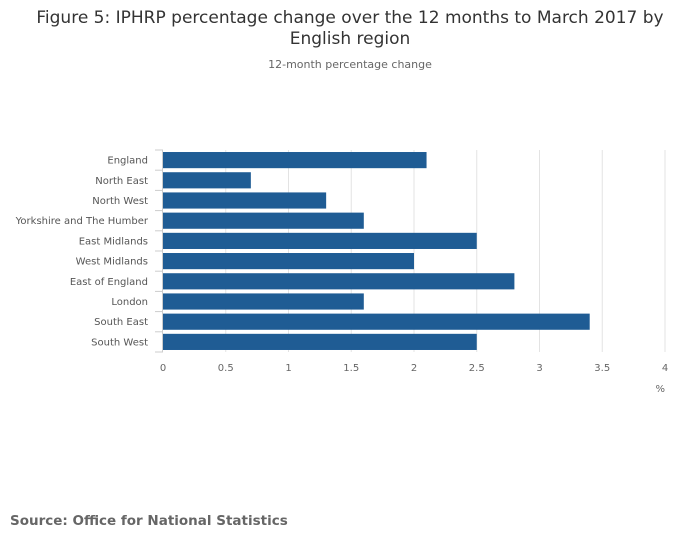 This screenshot has width=700, height=549. I want to click on x-axis-label: %, so click(660, 389).